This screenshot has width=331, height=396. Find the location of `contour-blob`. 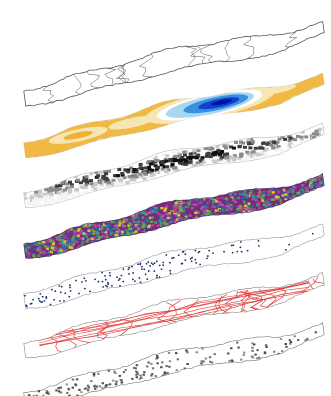

contour-blob is located at coordinates (132, 122).